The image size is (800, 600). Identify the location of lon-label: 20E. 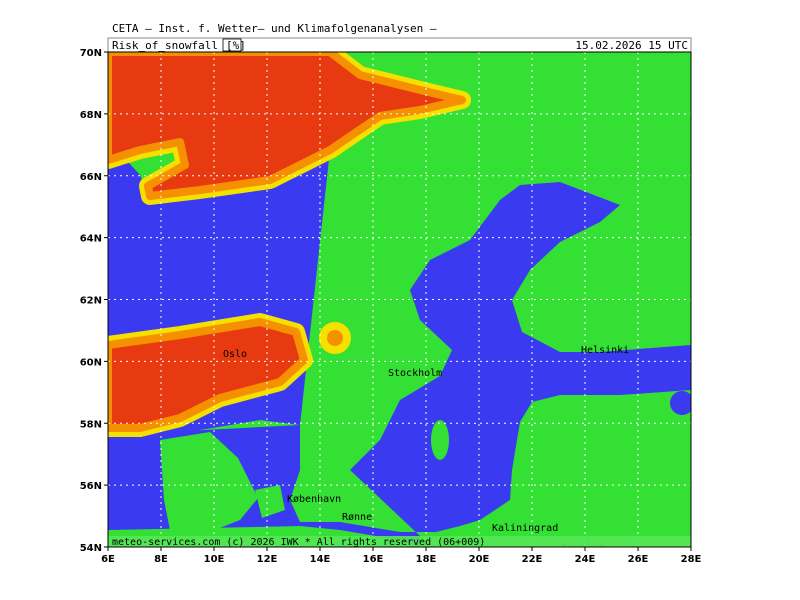
(479, 559).